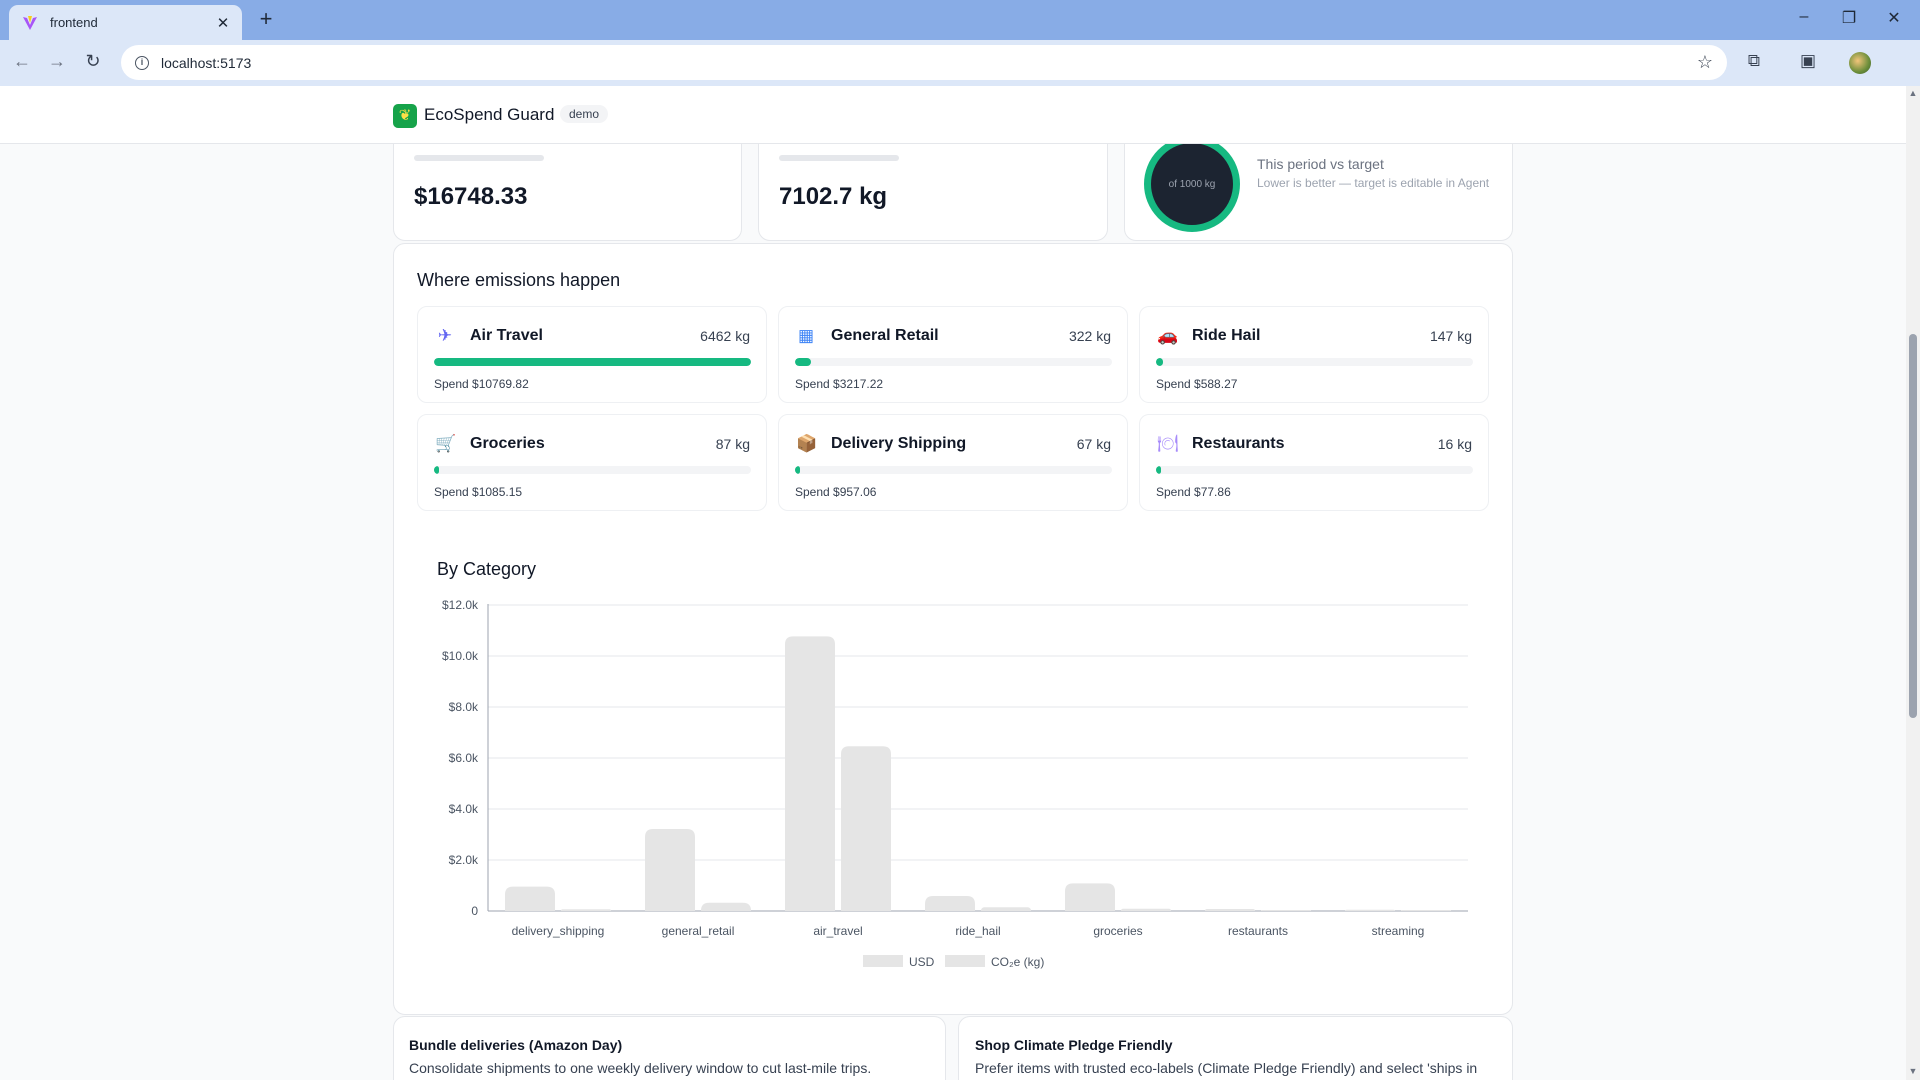  What do you see at coordinates (866, 828) in the screenshot?
I see `bar-co2-air_travel` at bounding box center [866, 828].